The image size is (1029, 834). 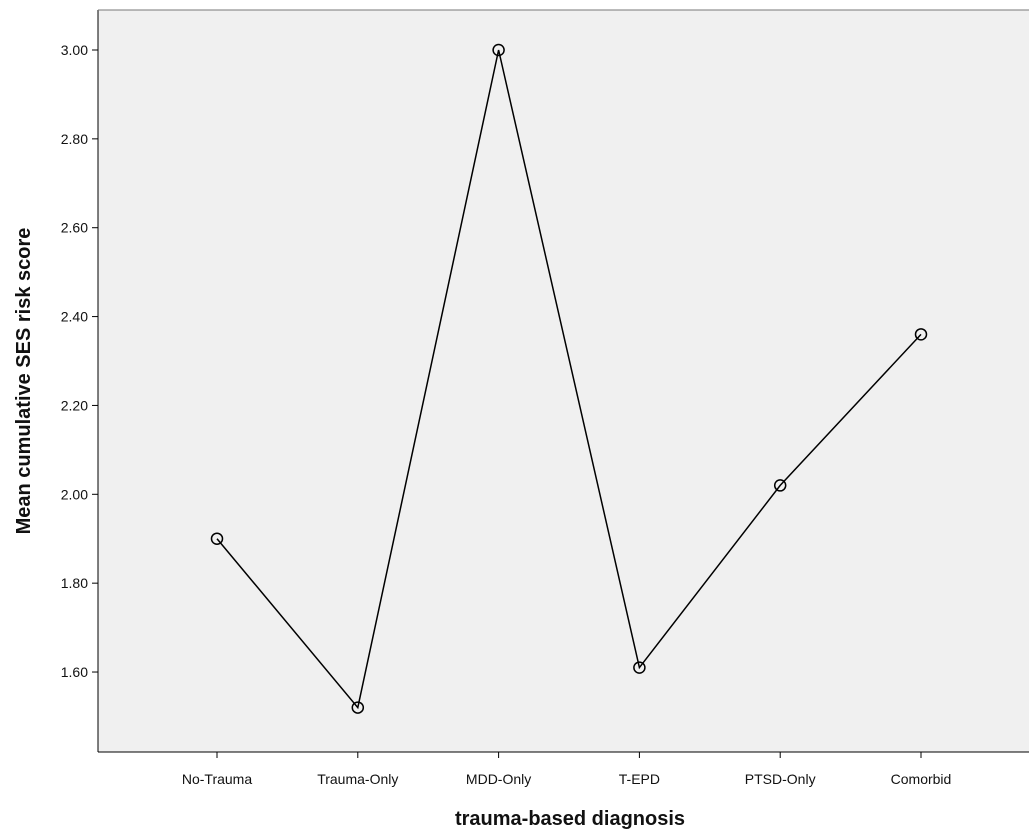 What do you see at coordinates (780, 485) in the screenshot?
I see `data-point-ptsd-only` at bounding box center [780, 485].